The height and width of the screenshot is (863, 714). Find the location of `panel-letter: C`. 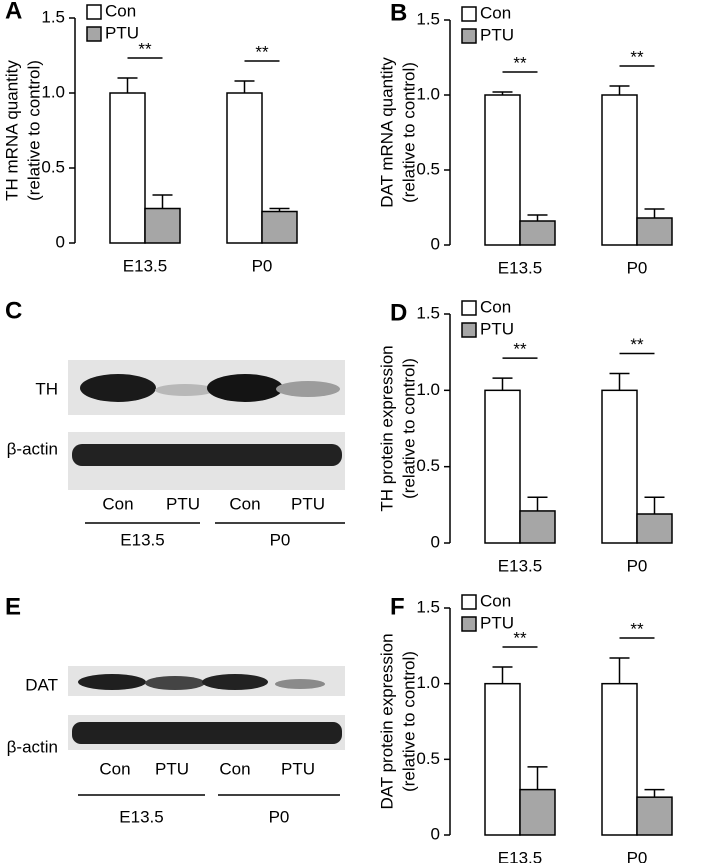

panel-letter: C is located at coordinates (13, 310).